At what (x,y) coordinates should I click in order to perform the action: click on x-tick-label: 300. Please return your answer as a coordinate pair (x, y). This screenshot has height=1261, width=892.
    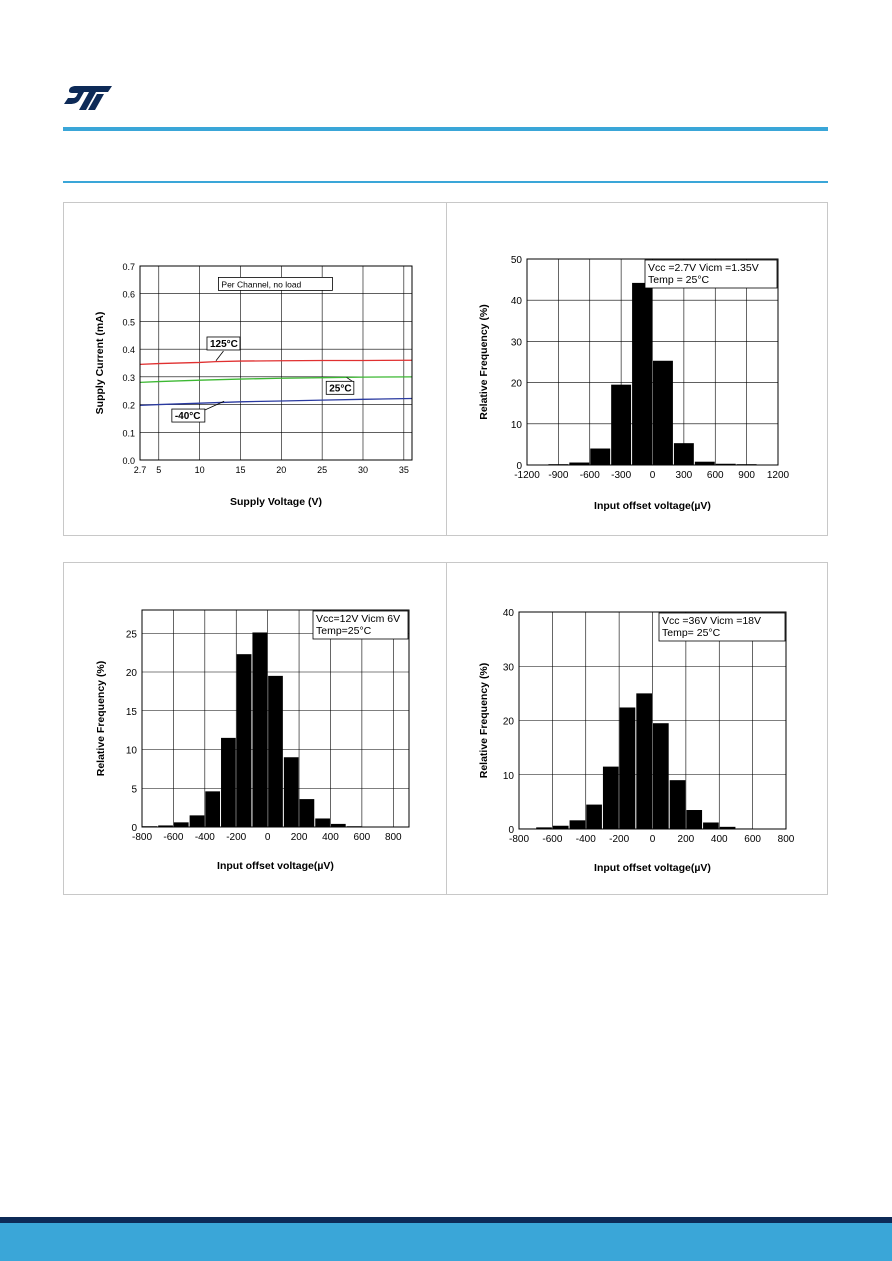
    Looking at the image, I should click on (684, 475).